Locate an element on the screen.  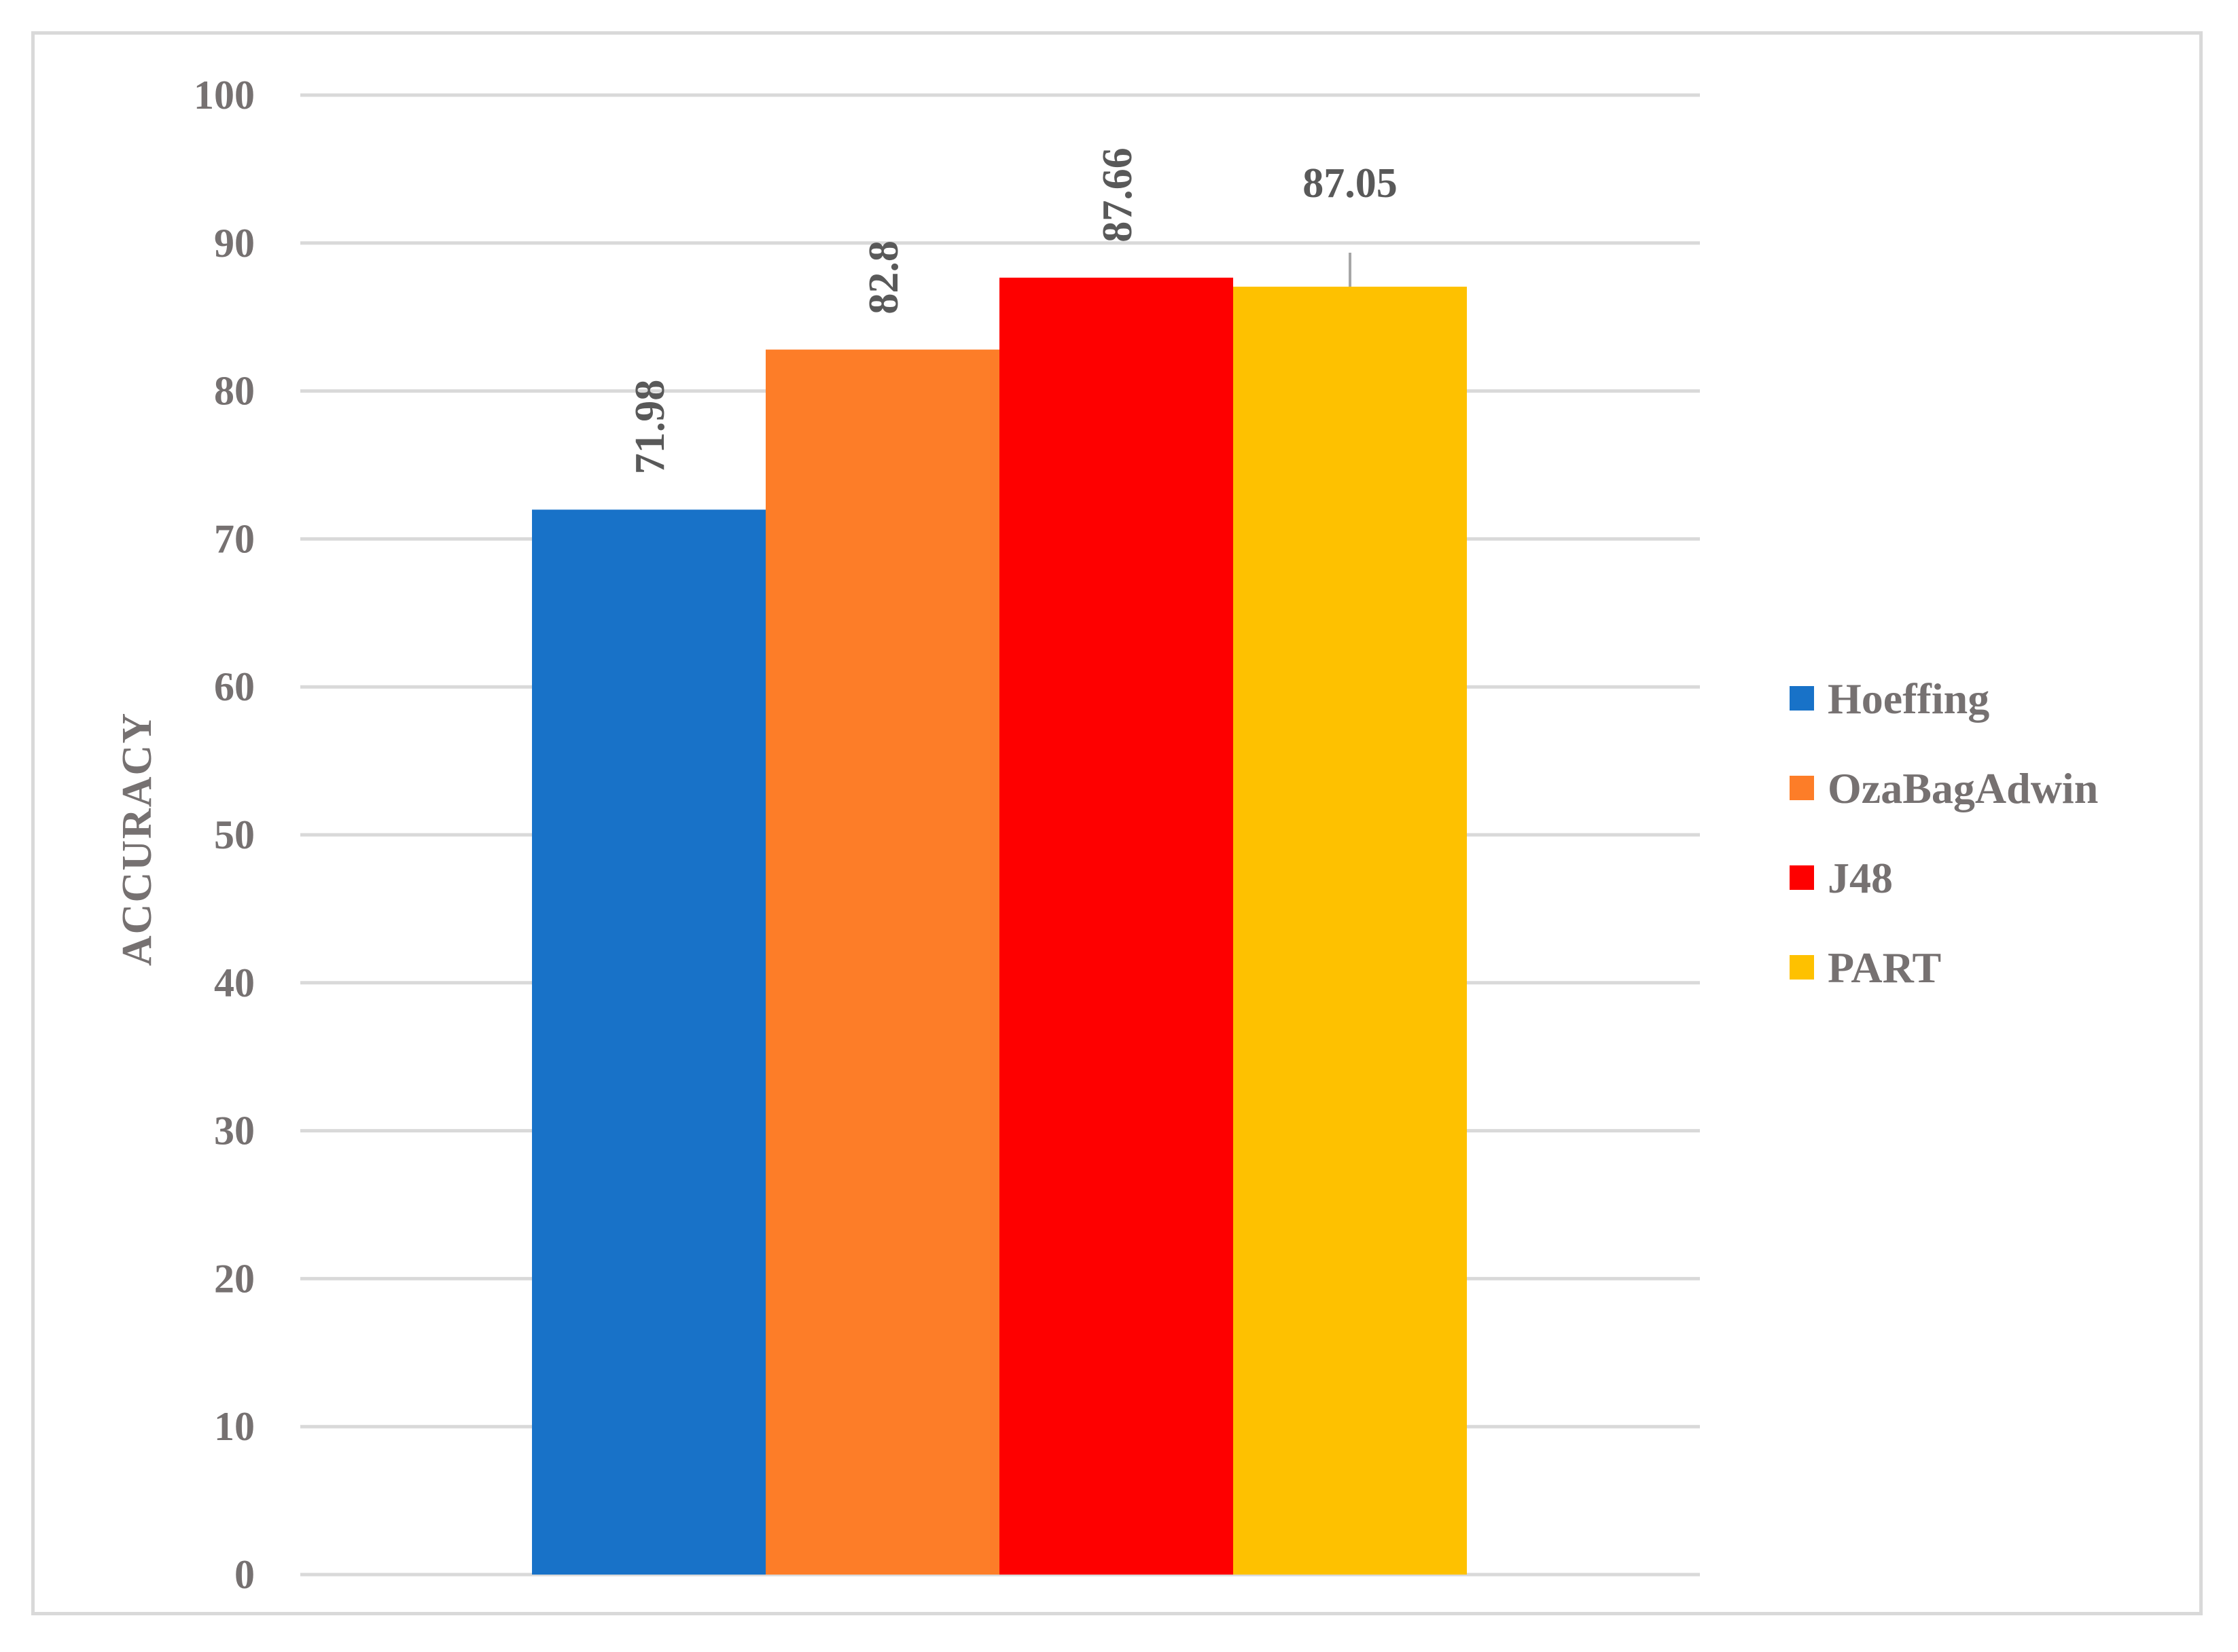
legend-item-ozabagadwin: OzaBagAdwin is located at coordinates (1944, 788).